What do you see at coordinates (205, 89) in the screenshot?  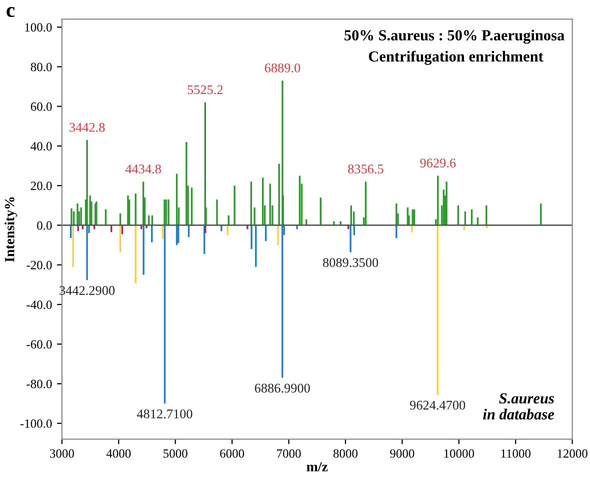 I see `annotation: 5525.2` at bounding box center [205, 89].